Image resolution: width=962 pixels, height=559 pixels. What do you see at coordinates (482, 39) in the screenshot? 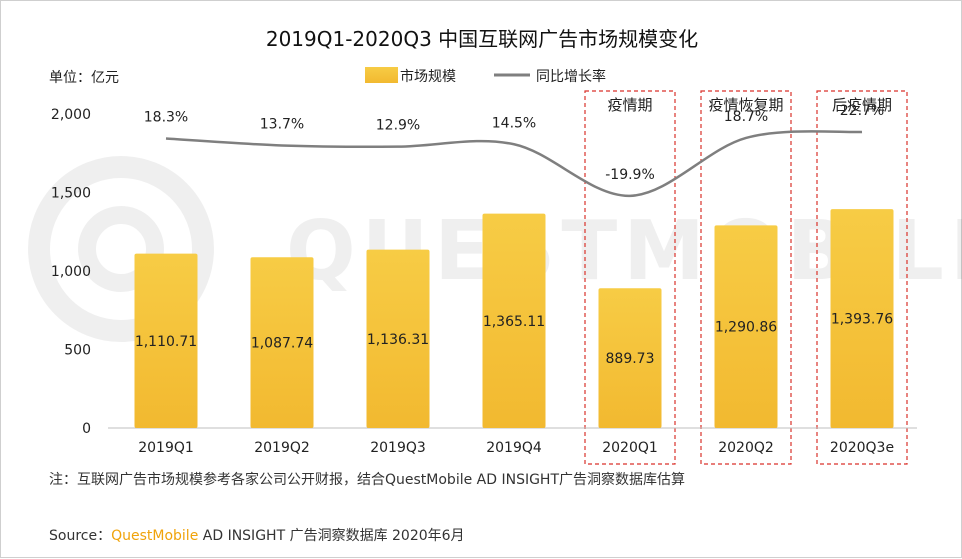
I see `chart-title: 2019Q1-2020Q3 中国互联网广告市场规模变化` at bounding box center [482, 39].